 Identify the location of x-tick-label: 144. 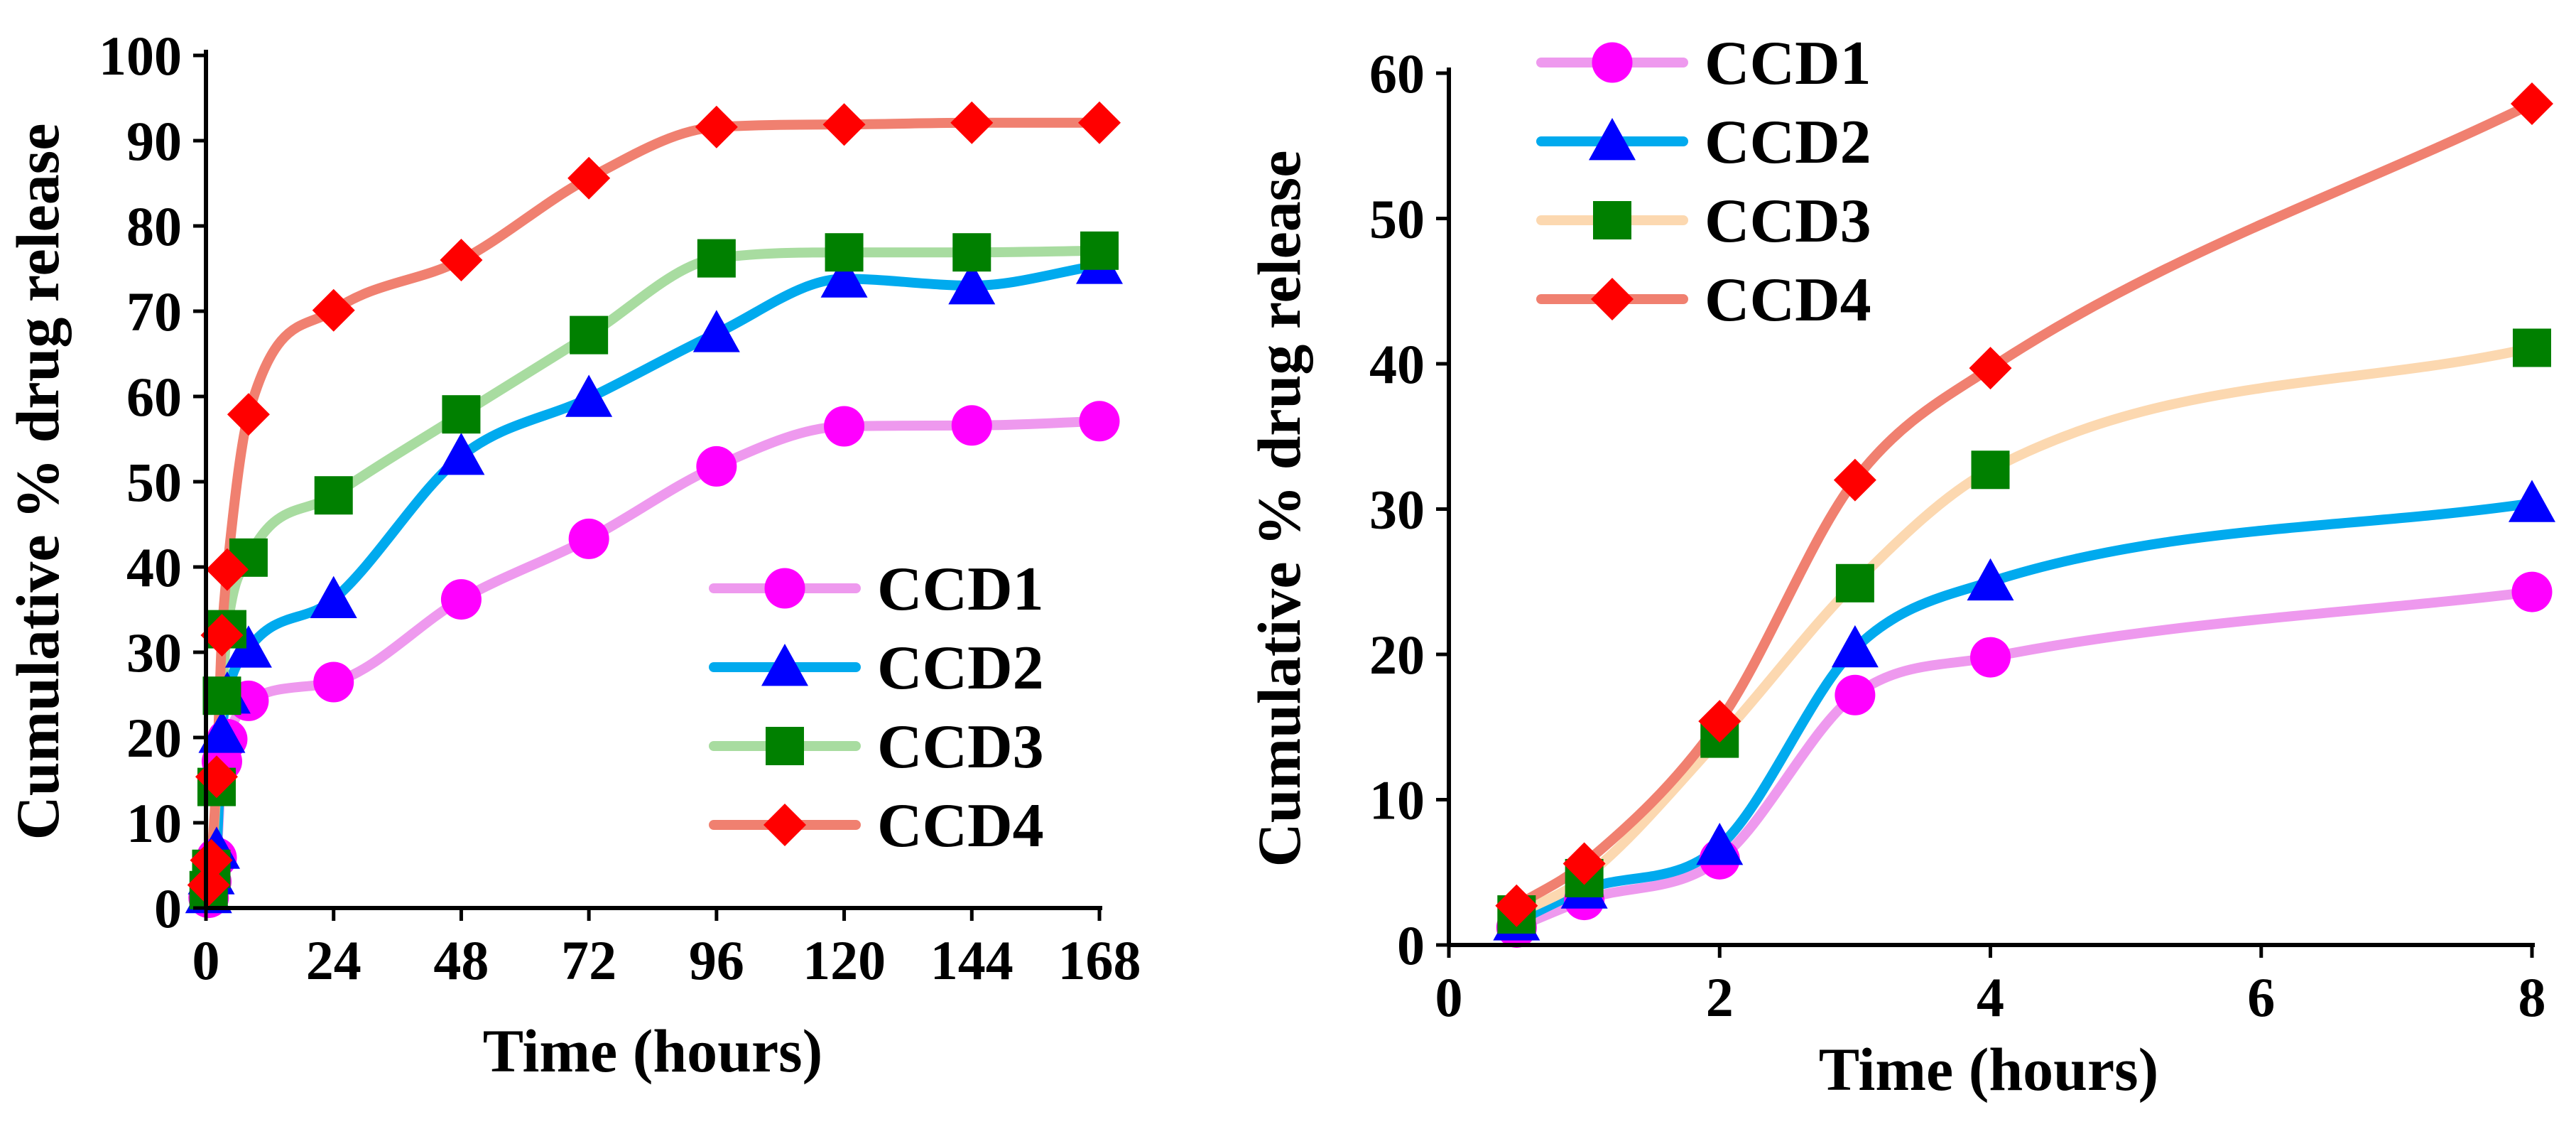
(972, 960).